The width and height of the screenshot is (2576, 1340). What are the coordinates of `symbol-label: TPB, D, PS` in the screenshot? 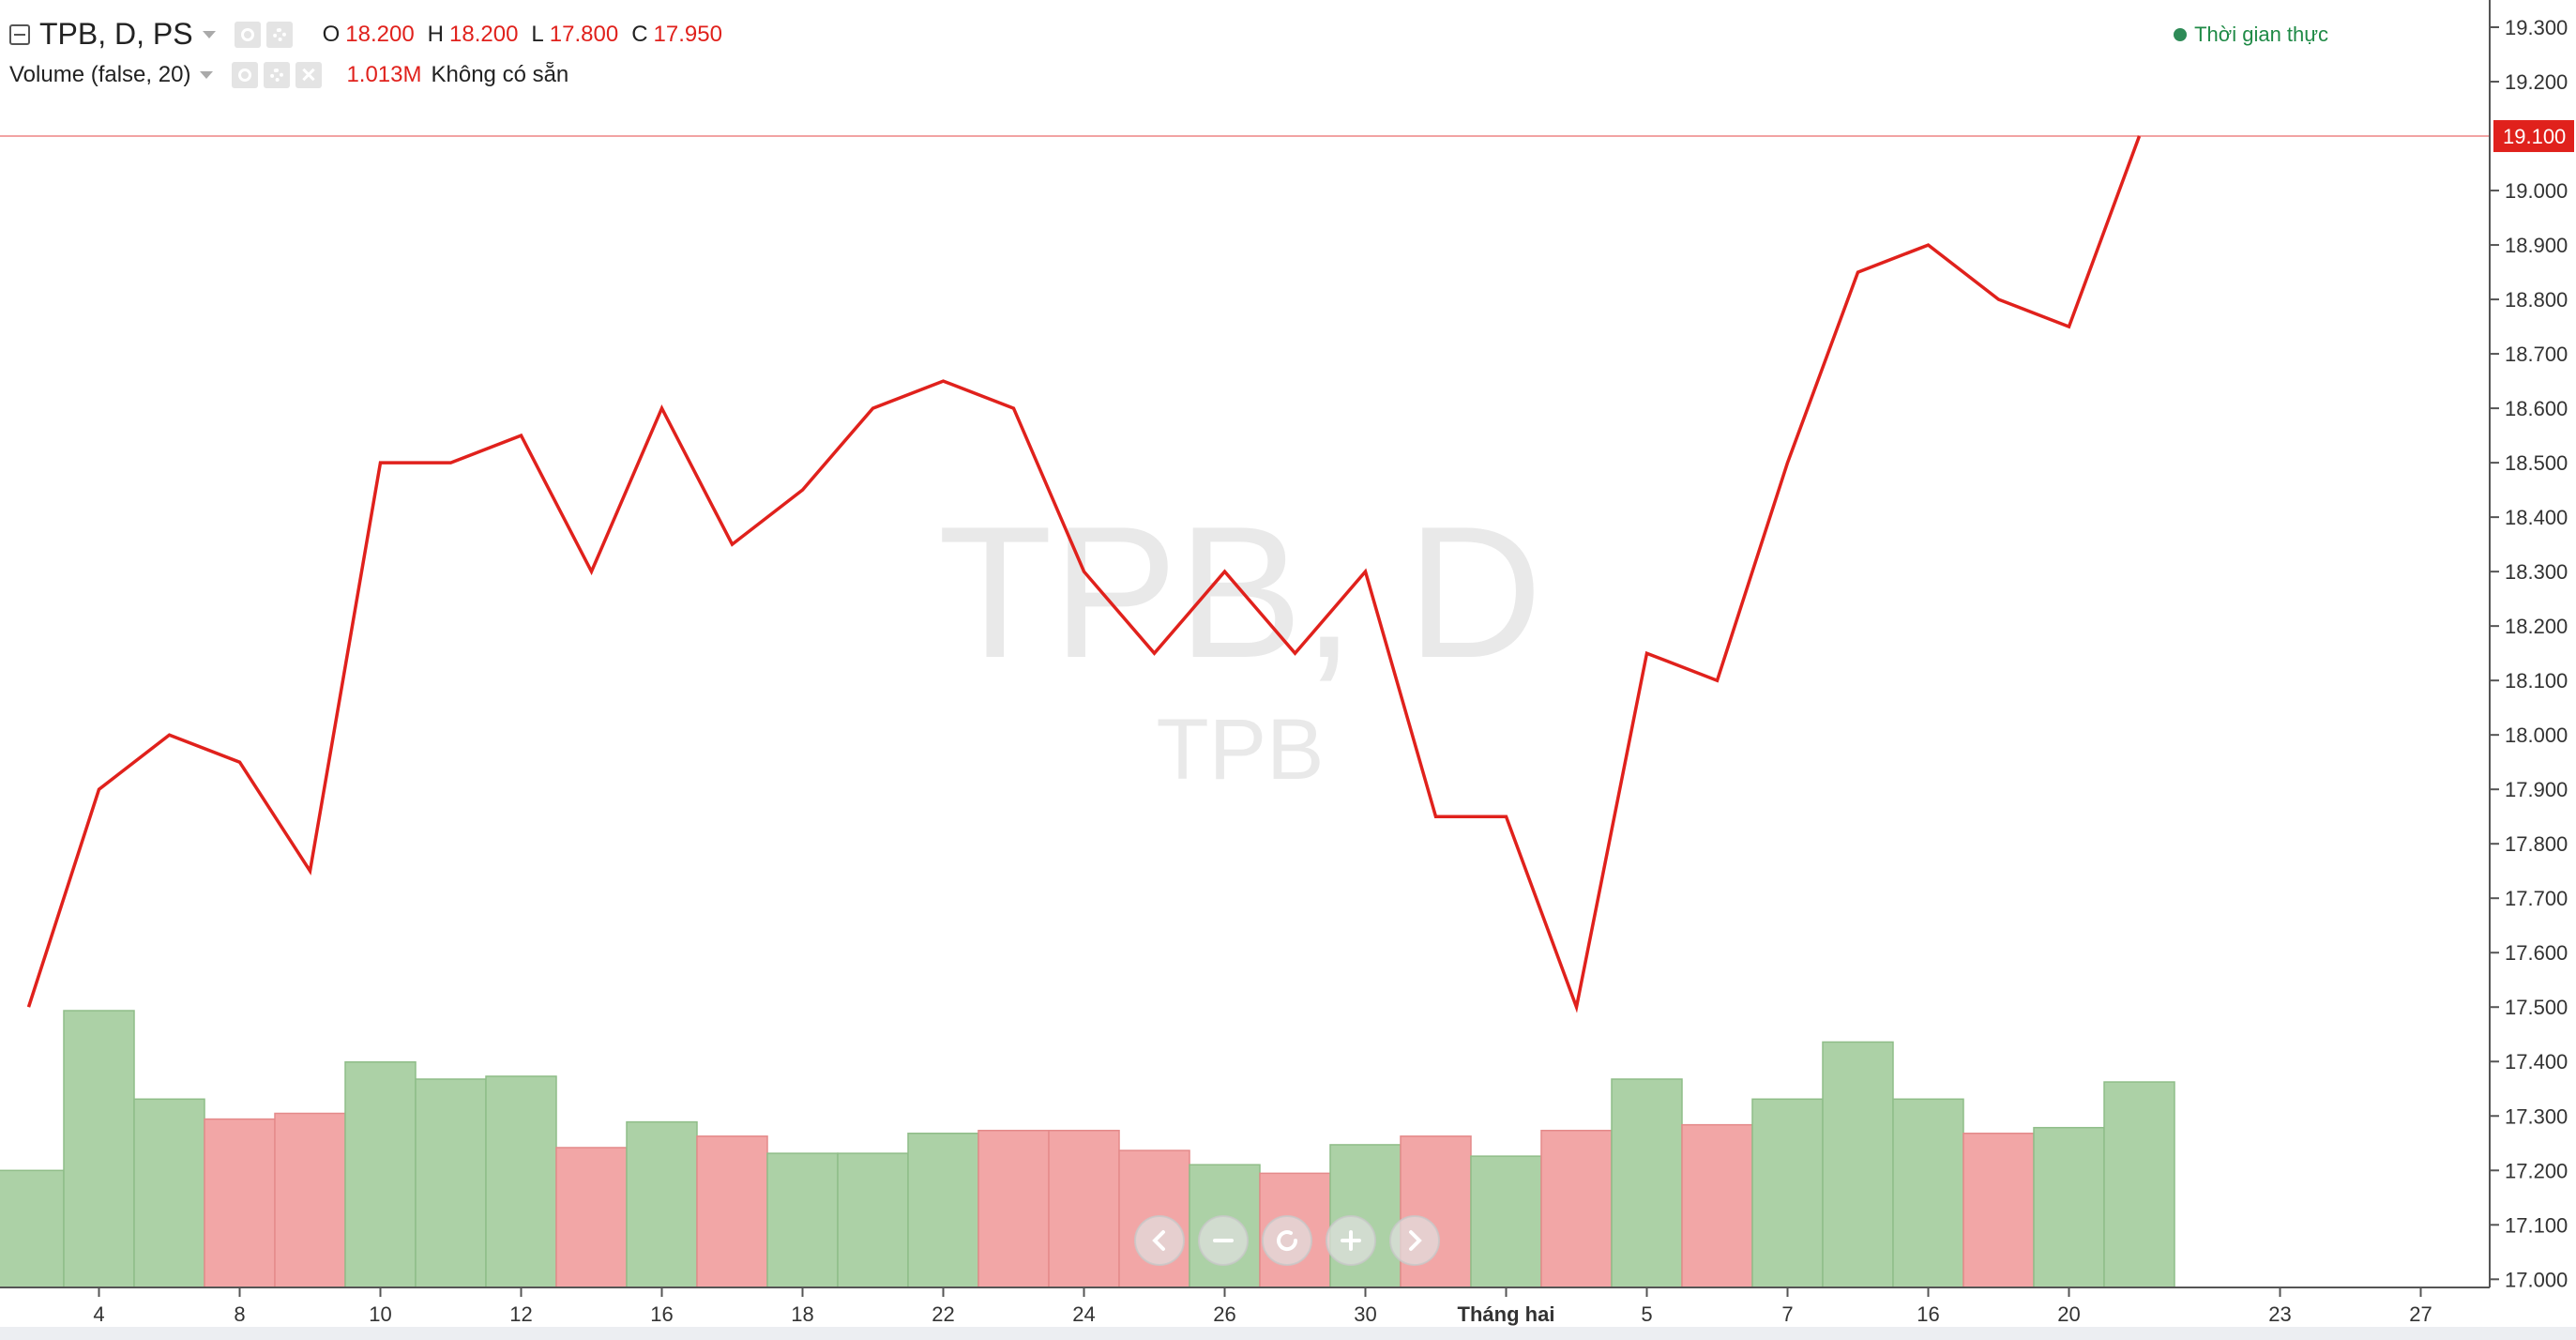 It's located at (116, 34).